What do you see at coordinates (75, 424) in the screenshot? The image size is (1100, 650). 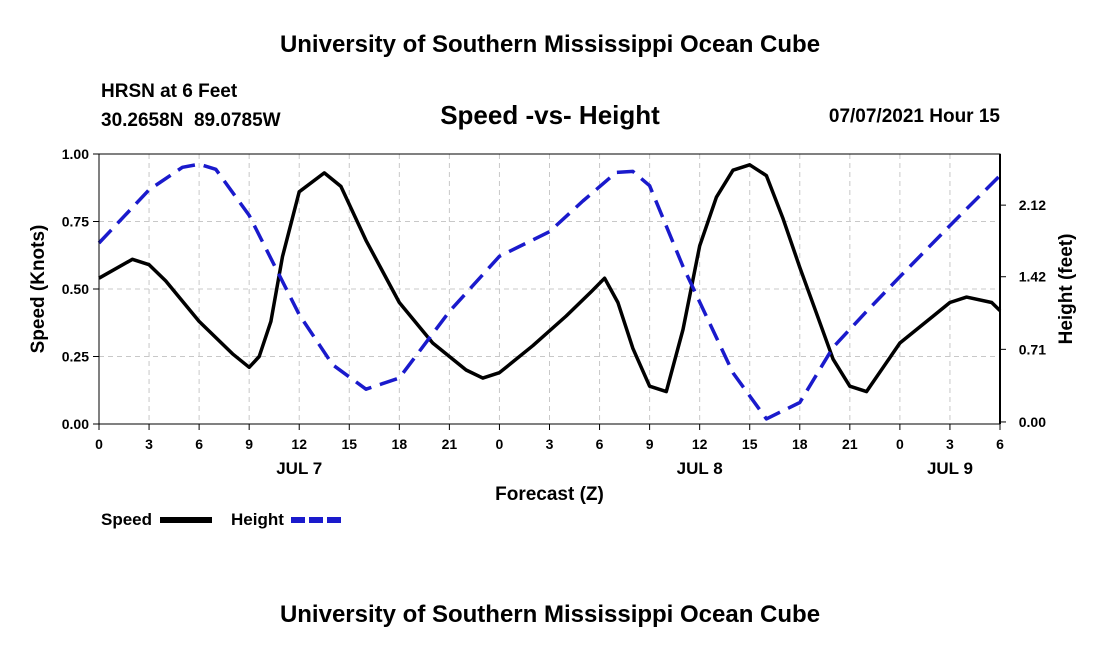 I see `y-left-tick-label: 0.00` at bounding box center [75, 424].